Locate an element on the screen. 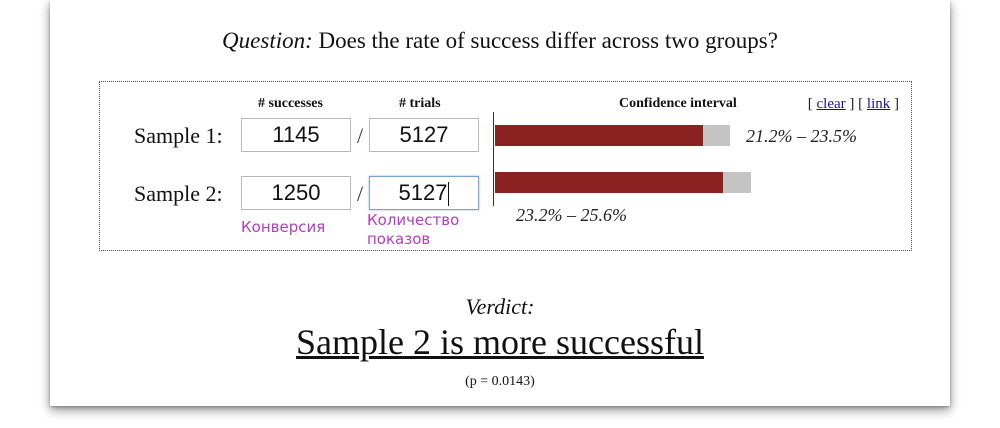  sample-2-ci-fill is located at coordinates (609, 182).